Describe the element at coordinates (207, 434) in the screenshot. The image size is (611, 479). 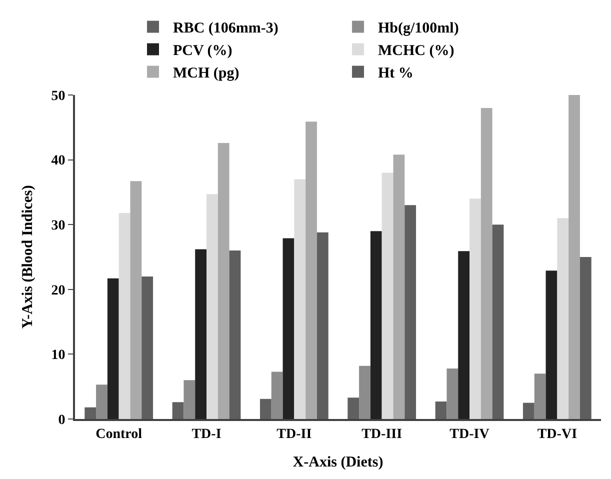
I see `x-tick-label: TD-I` at that location.